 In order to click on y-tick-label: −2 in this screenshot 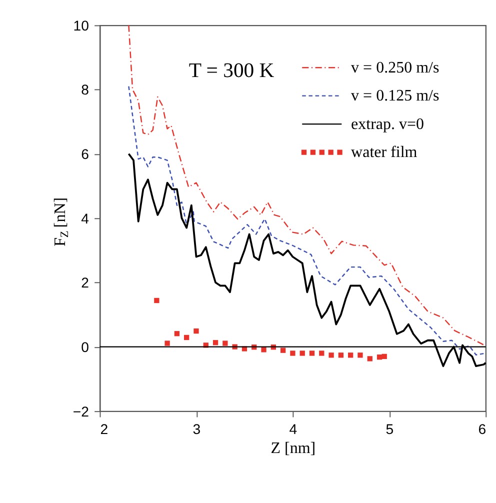, I will do `click(81, 411)`.